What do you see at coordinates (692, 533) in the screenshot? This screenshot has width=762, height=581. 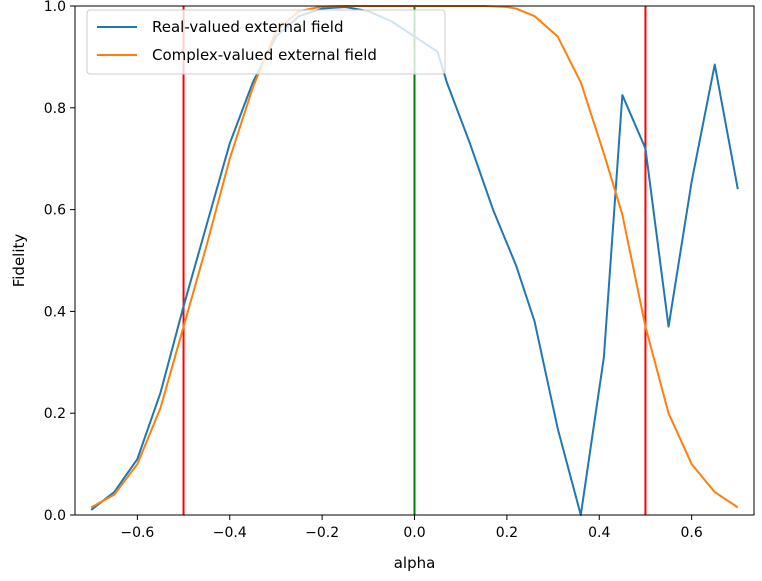 I see `x-tick-label: 0.6` at bounding box center [692, 533].